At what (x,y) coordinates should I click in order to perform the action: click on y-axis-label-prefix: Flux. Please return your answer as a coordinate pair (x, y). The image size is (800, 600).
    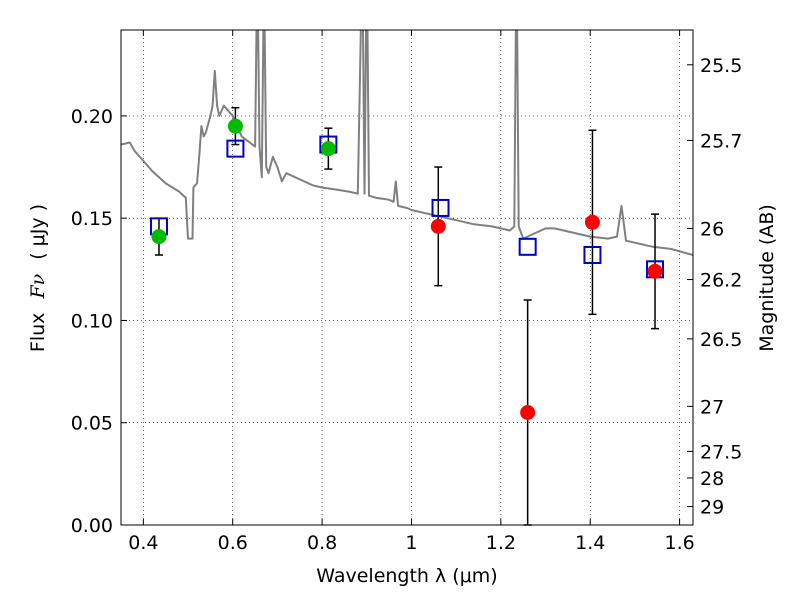
    Looking at the image, I should click on (38, 333).